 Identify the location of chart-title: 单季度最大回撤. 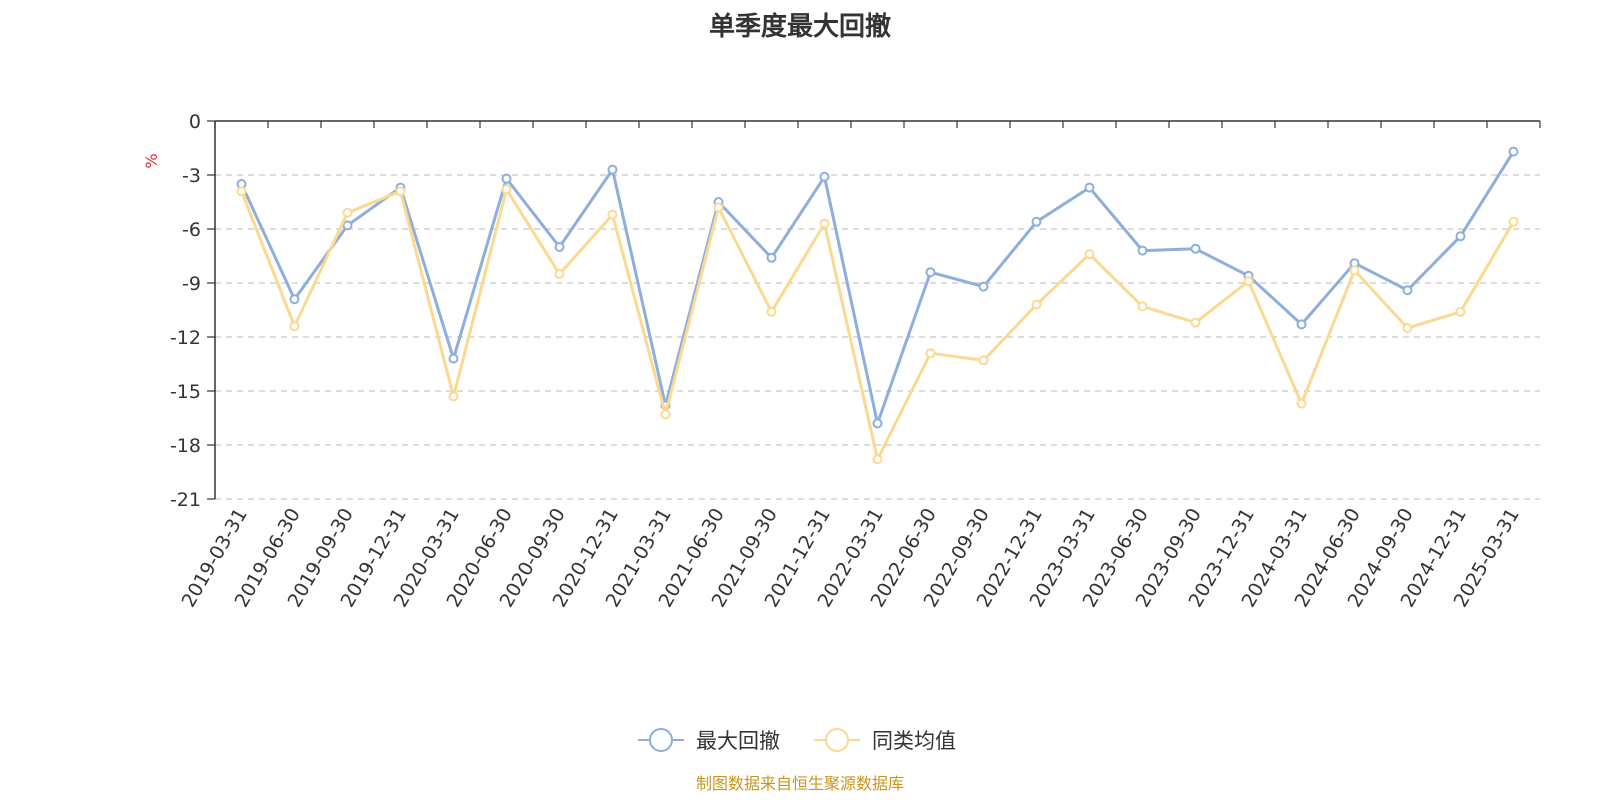
(799, 27).